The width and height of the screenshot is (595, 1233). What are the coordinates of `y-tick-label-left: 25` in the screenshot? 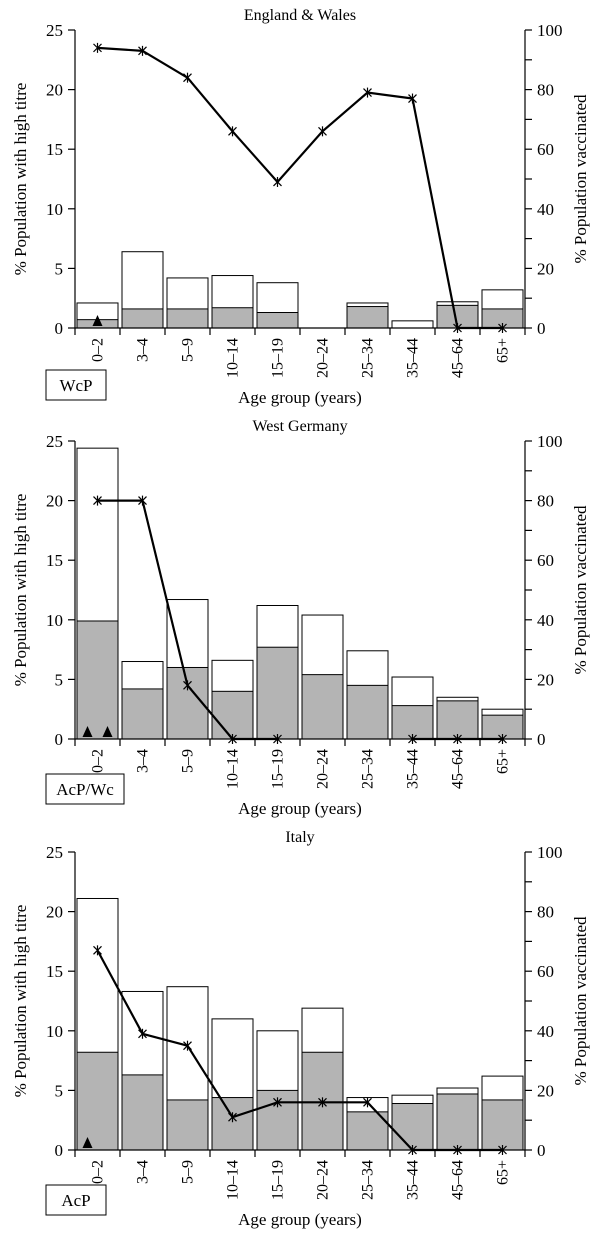 It's located at (54, 852).